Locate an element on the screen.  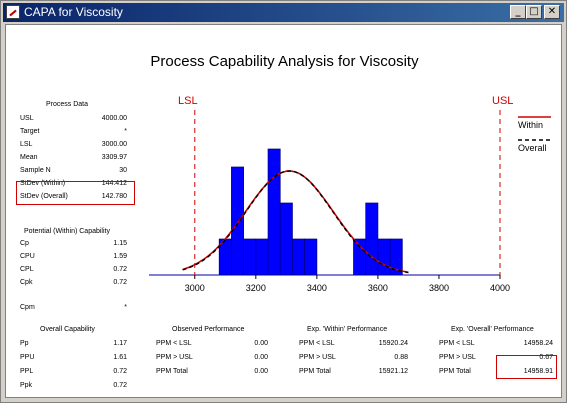
process-data-label: Target is located at coordinates (30, 131).